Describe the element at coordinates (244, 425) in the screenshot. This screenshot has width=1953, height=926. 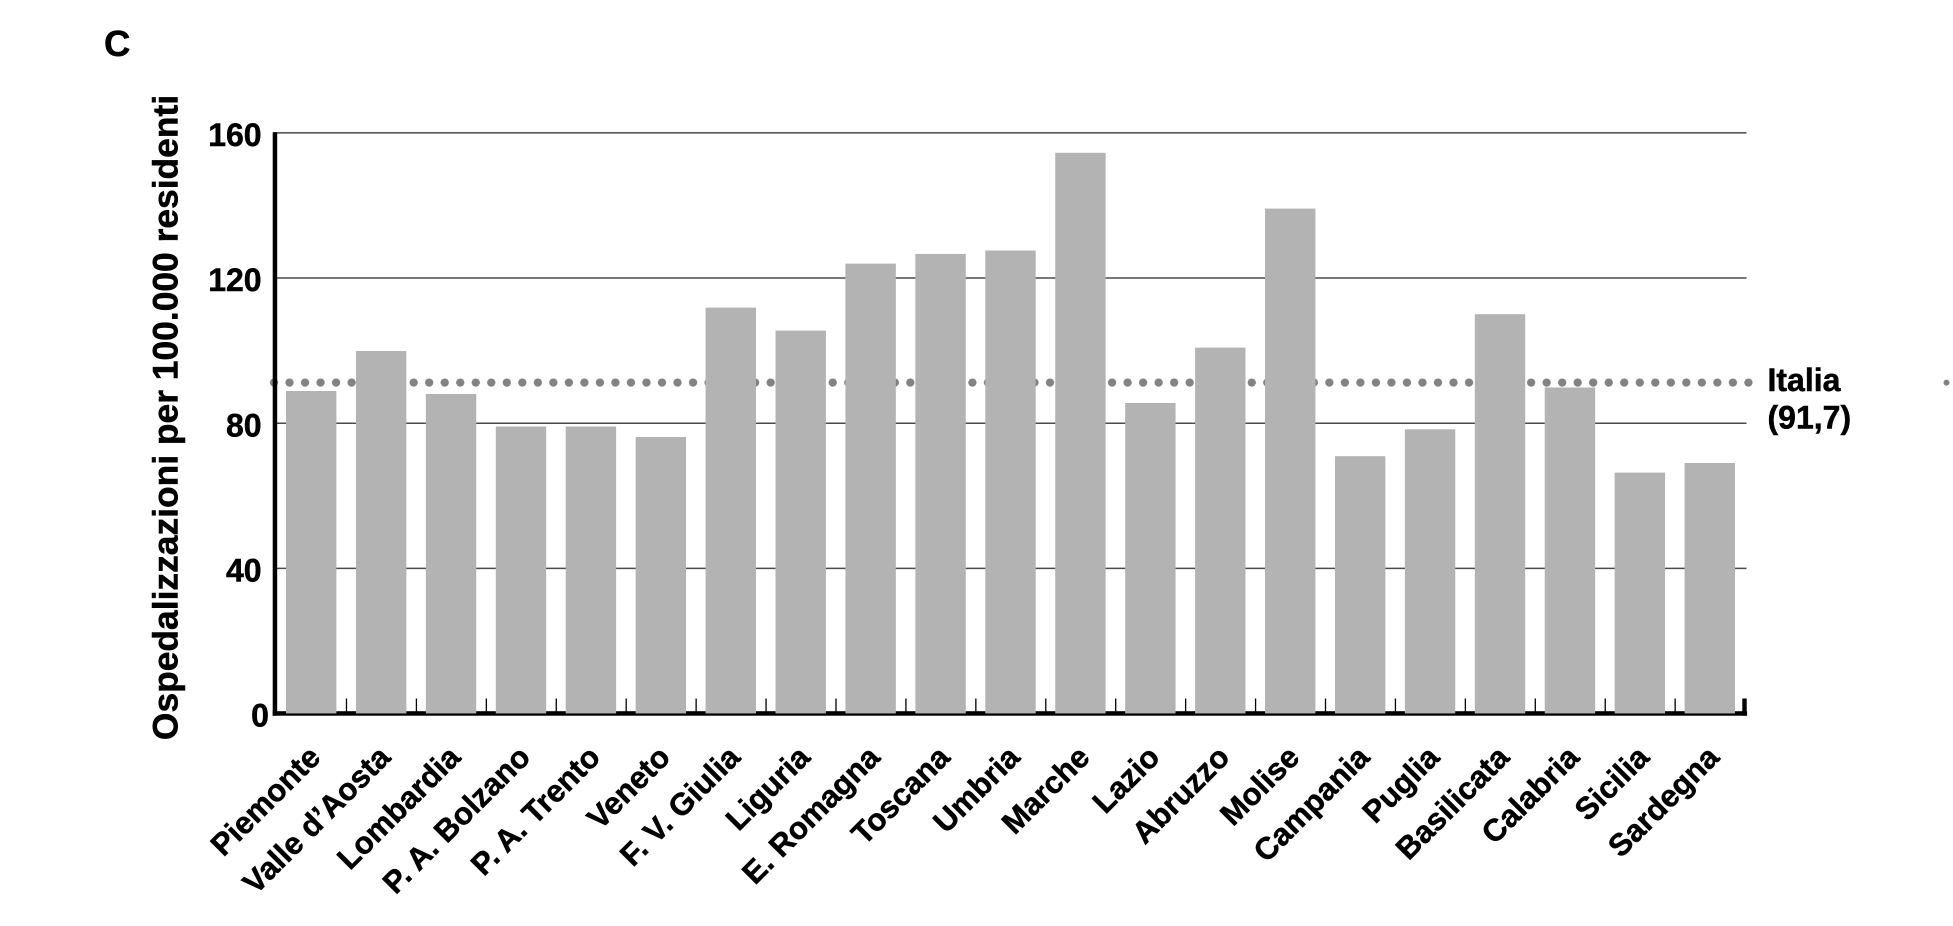
I see `svg-text: 80` at that location.